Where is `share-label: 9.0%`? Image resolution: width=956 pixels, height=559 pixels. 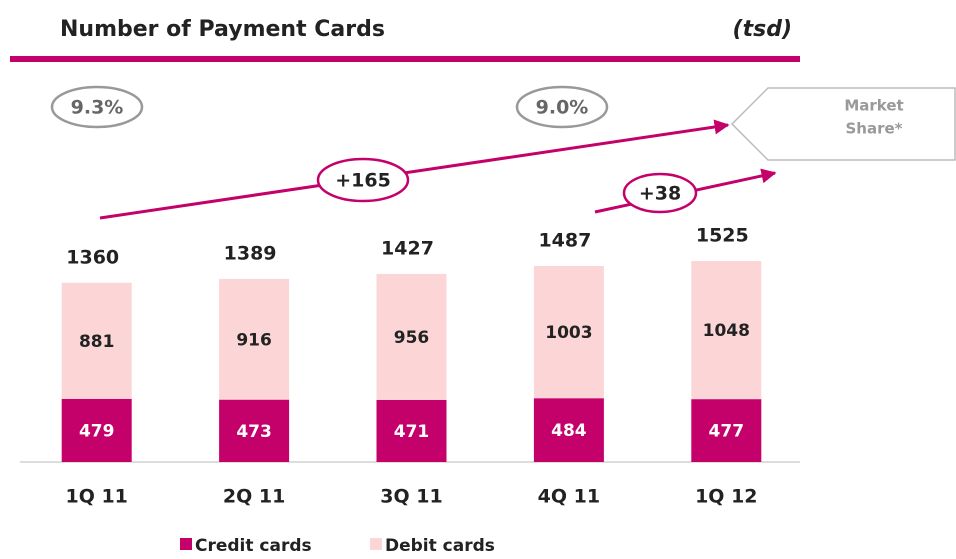 share-label: 9.0% is located at coordinates (562, 108).